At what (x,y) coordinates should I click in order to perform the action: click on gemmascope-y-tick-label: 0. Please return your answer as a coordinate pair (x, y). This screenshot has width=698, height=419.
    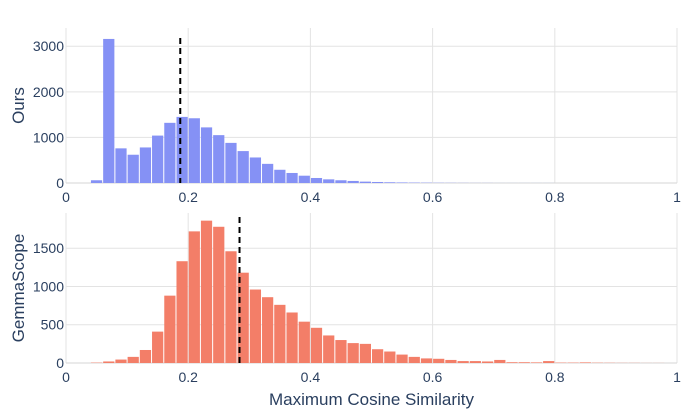
    Looking at the image, I should click on (60, 363).